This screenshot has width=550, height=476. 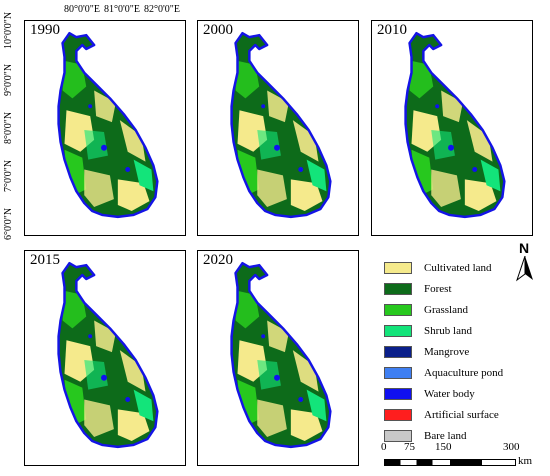 I want to click on lat-label-7: 7°0'0"N, so click(x=8, y=175).